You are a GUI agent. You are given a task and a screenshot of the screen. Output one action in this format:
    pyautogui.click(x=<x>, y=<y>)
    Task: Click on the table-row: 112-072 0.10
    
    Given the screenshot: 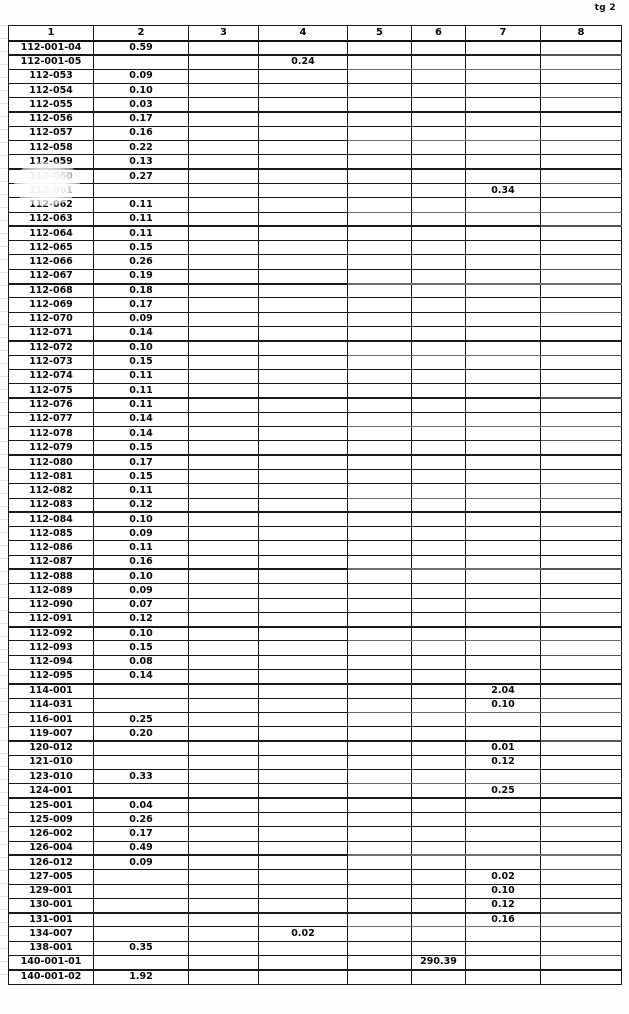 What is the action you would take?
    pyautogui.click(x=315, y=348)
    